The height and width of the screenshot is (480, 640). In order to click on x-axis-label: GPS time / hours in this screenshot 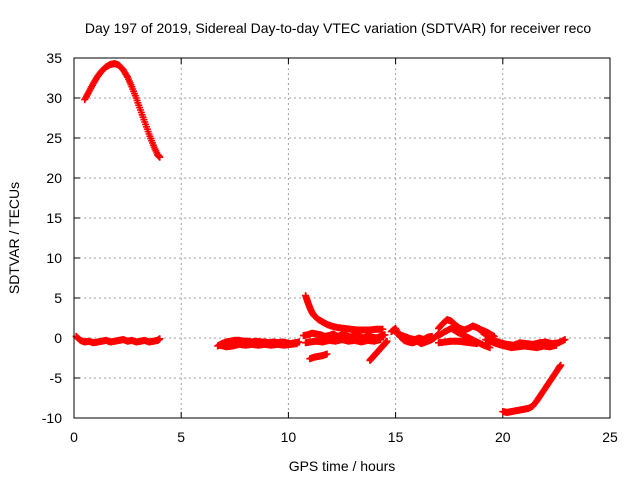, I will do `click(342, 466)`.